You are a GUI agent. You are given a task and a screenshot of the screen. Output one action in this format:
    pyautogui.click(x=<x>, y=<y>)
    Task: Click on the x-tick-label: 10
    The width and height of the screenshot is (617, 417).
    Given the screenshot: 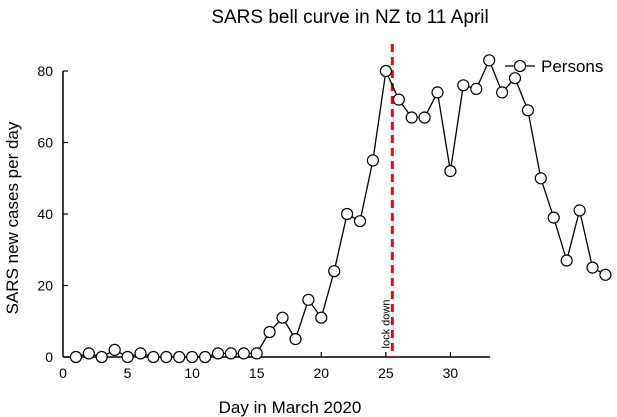 What is the action you would take?
    pyautogui.click(x=192, y=373)
    